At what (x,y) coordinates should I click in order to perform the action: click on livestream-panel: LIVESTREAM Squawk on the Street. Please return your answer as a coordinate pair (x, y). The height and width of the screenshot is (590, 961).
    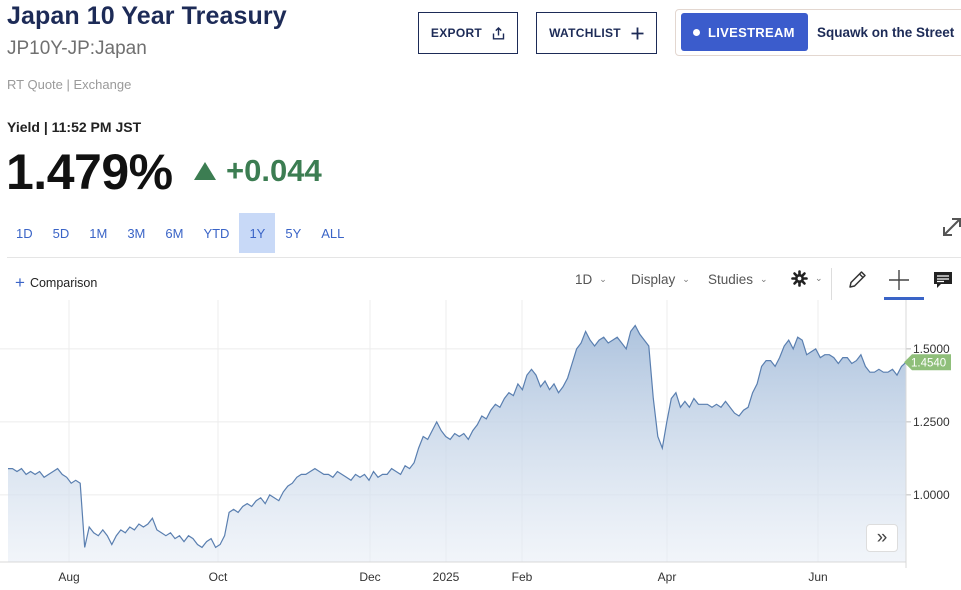
    Looking at the image, I should click on (818, 32).